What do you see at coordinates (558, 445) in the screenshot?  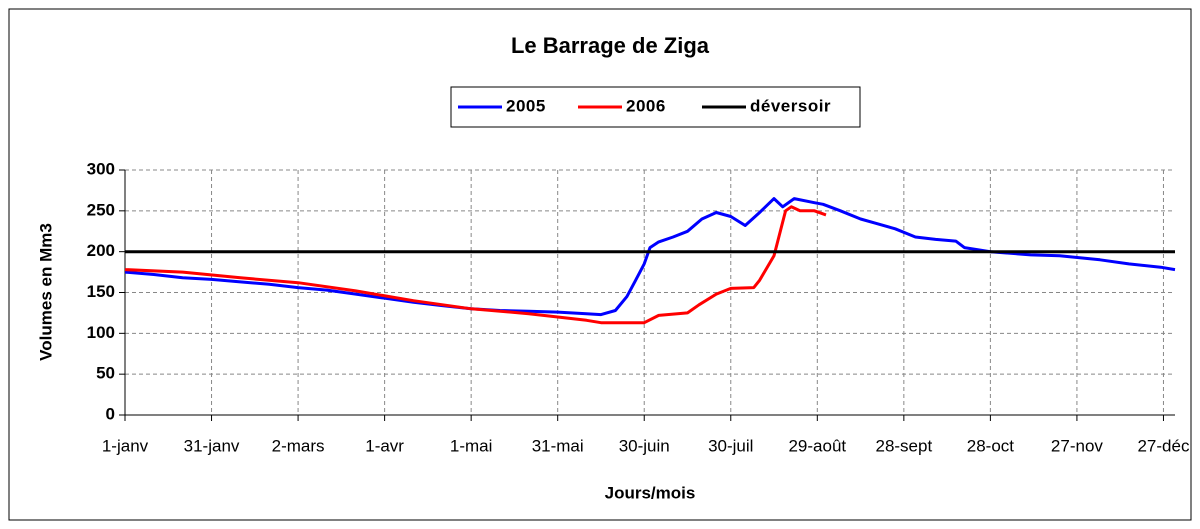 I see `x-tick-label: 31-mai` at bounding box center [558, 445].